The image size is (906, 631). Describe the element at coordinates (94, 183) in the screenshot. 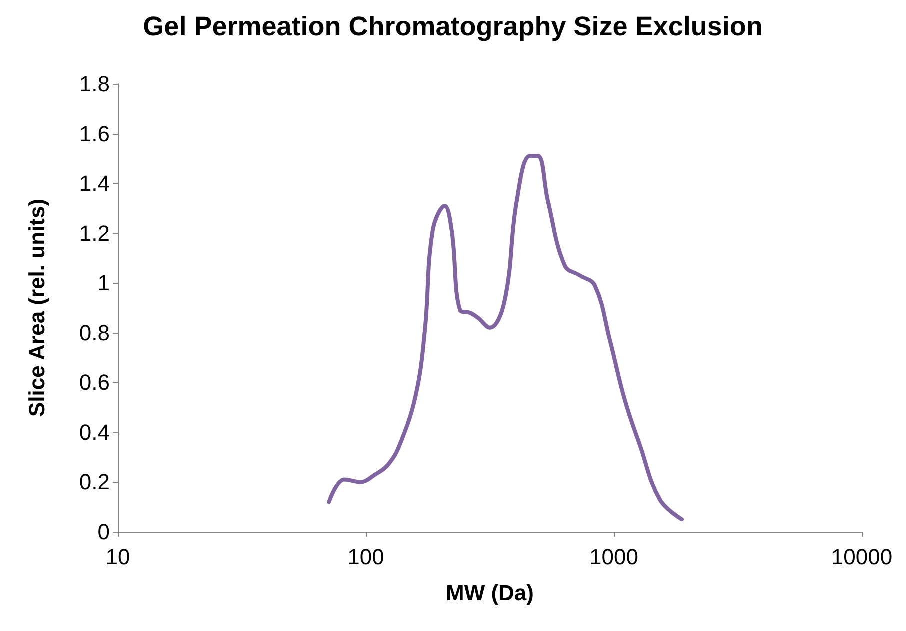

I see `y-tick-label: 1.4` at that location.